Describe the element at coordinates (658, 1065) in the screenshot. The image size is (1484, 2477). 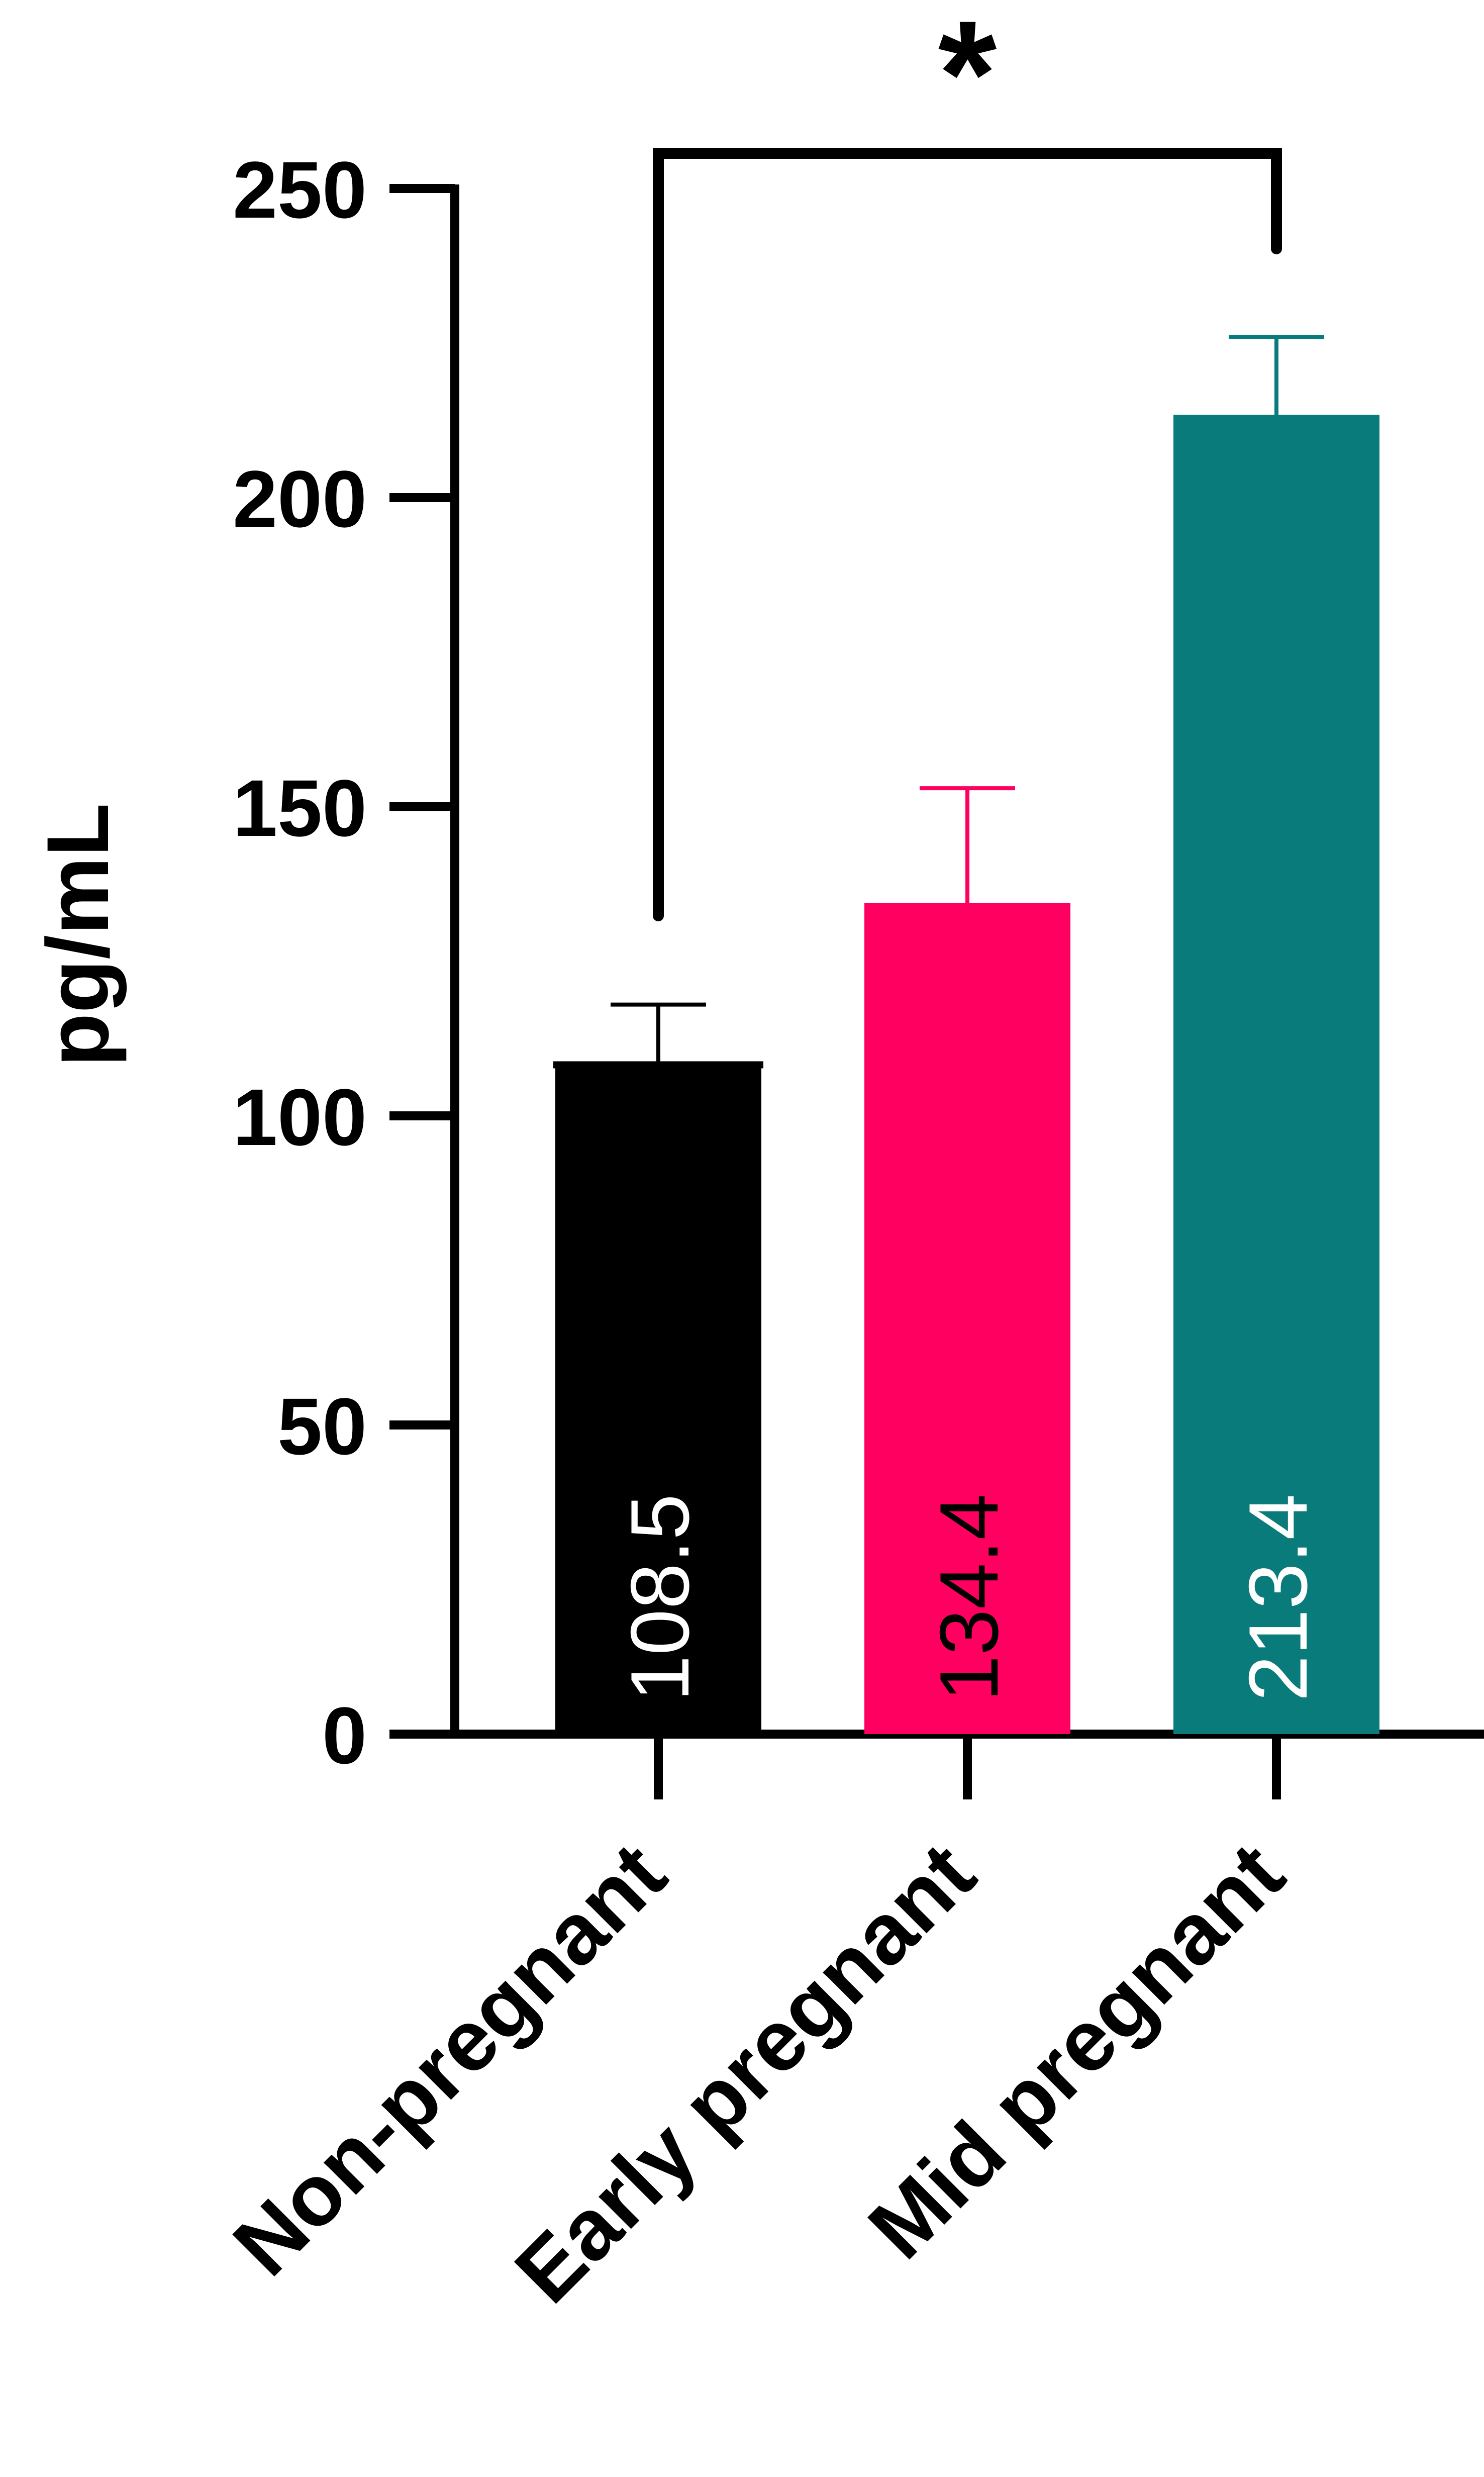
I see `bar-top-edge` at that location.